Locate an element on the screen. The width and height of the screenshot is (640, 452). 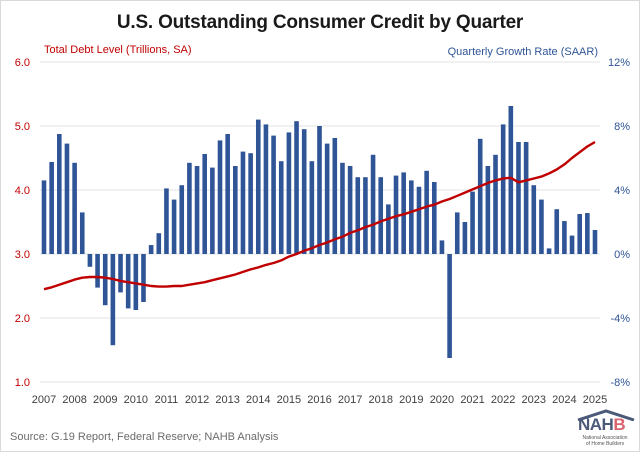
x-axis-tick-label: 2025 is located at coordinates (595, 400).